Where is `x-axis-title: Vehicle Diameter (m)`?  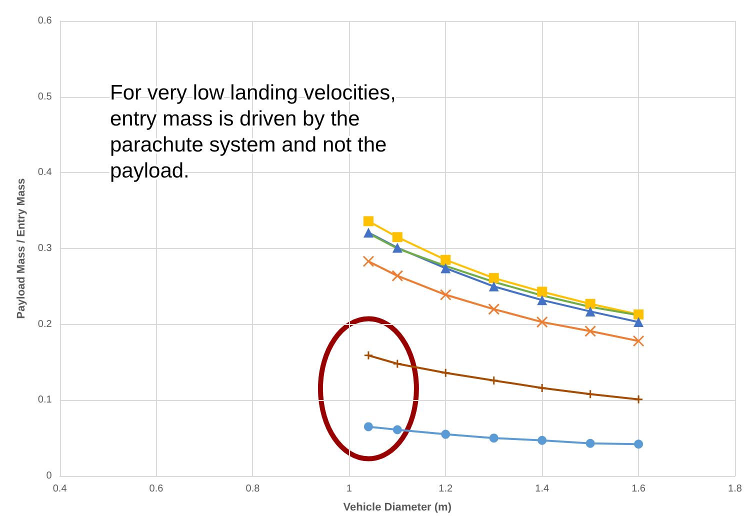
x-axis-title: Vehicle Diameter (m) is located at coordinates (397, 508).